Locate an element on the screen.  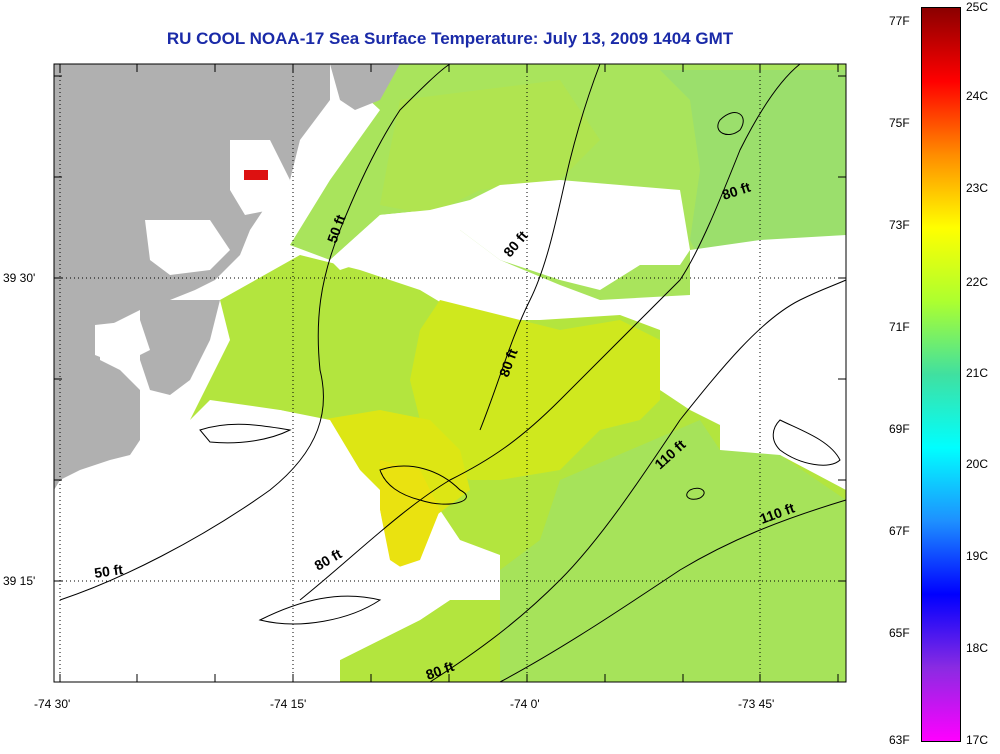
colorbar-label-f: 67F is located at coordinates (899, 531).